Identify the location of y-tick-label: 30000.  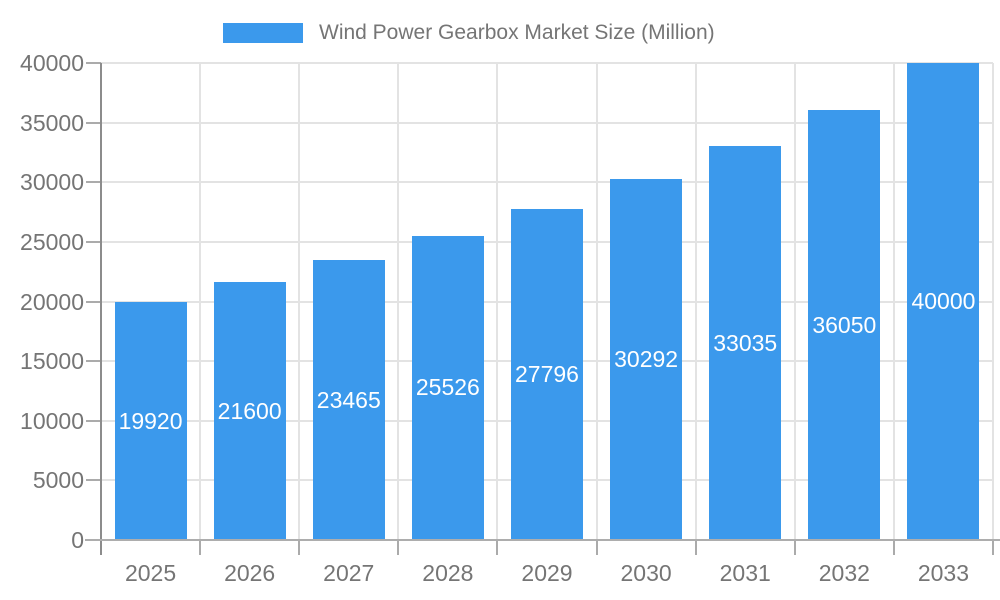
(52, 182).